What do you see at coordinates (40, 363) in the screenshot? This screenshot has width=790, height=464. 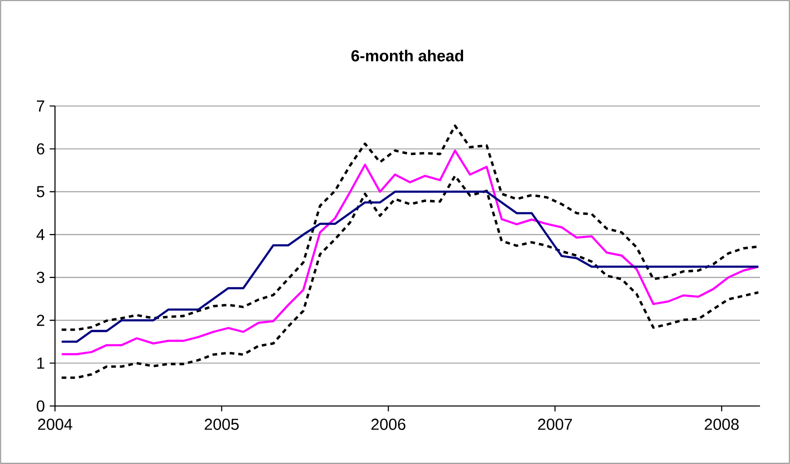 I see `y-tick-label: 1` at bounding box center [40, 363].